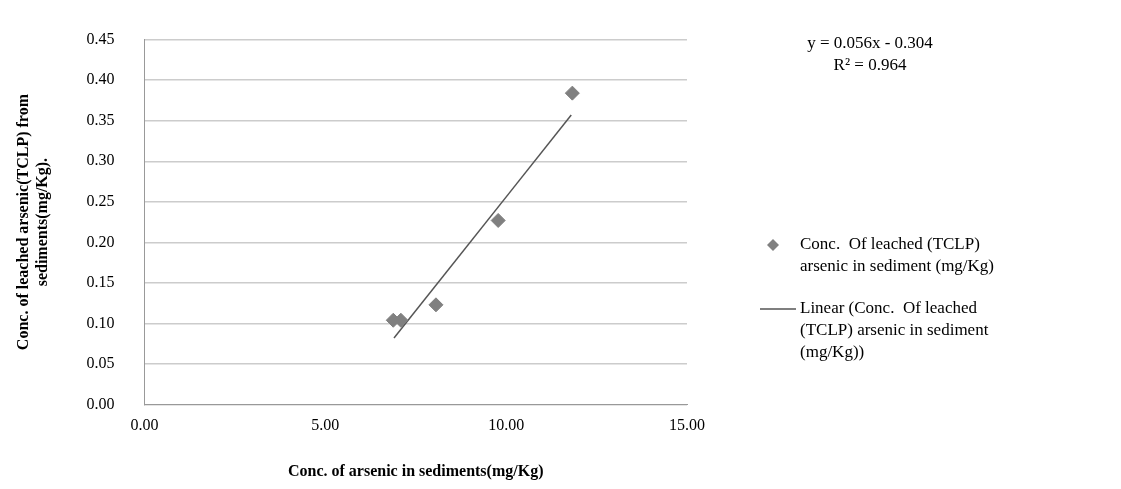 The height and width of the screenshot is (489, 1121). Describe the element at coordinates (100, 160) in the screenshot. I see `y-tick-label: 0.30` at that location.